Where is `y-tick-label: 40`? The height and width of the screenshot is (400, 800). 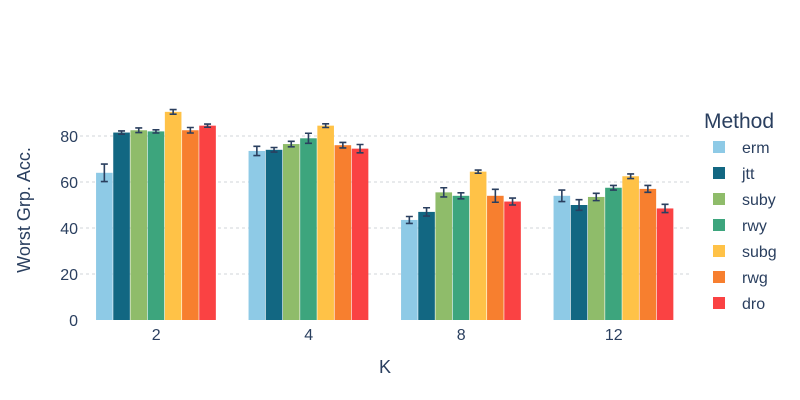
y-tick-label: 40 is located at coordinates (69, 229).